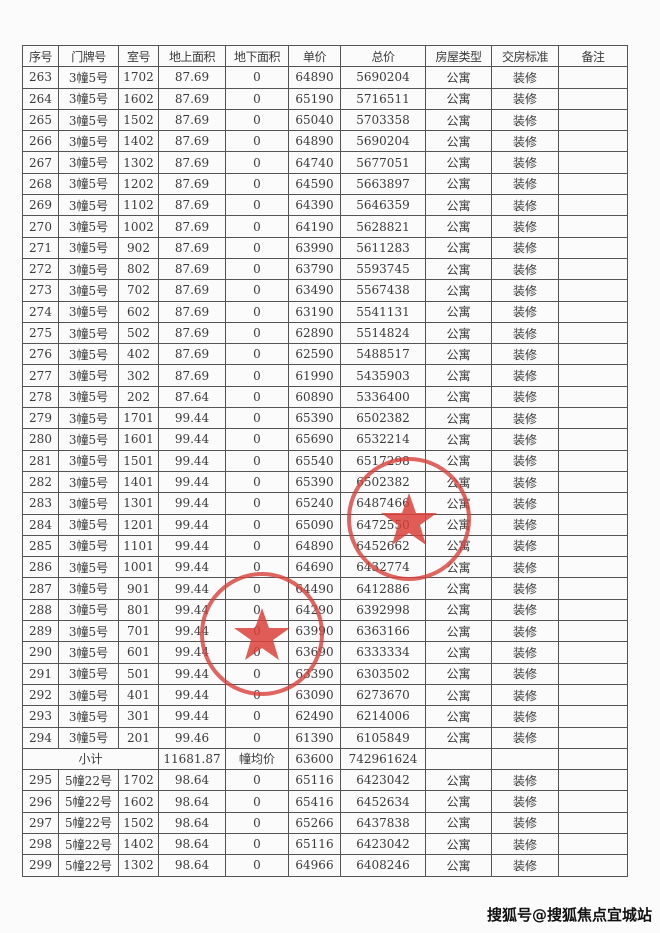 Image resolution: width=660 pixels, height=933 pixels. I want to click on cell: 6105849, so click(383, 737).